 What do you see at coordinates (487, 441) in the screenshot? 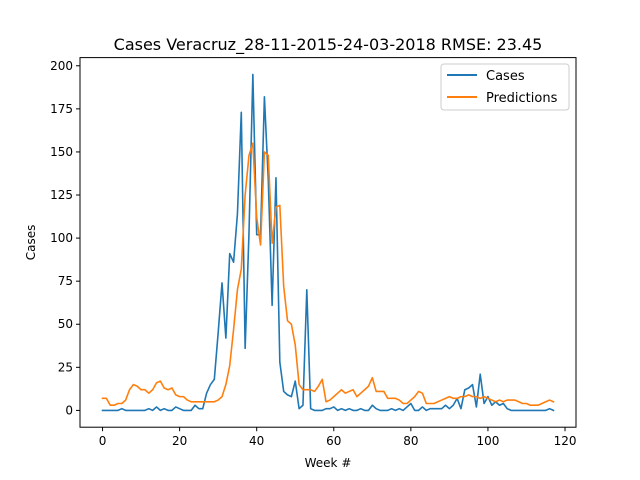
I see `x-tick-label: 100` at bounding box center [487, 441].